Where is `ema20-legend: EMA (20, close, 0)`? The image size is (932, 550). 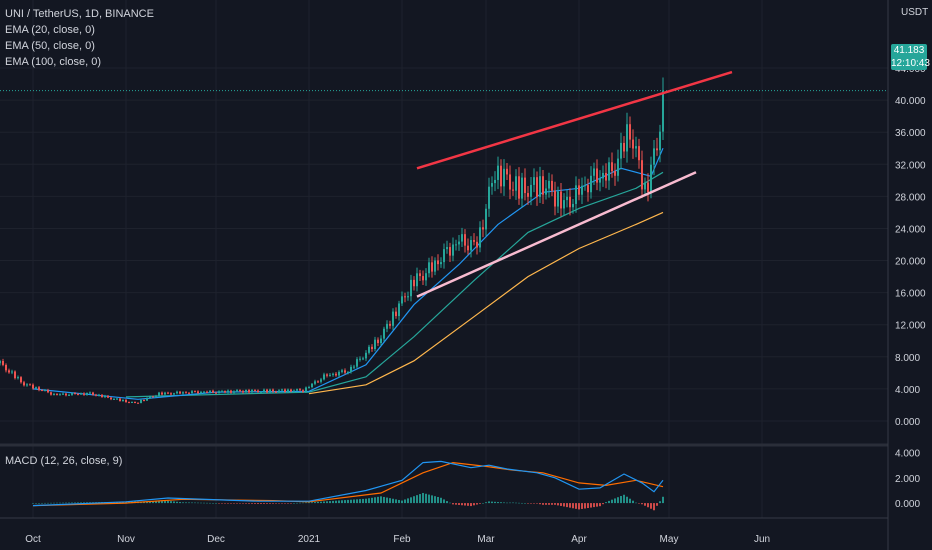 ema20-legend: EMA (20, close, 0) is located at coordinates (50, 30).